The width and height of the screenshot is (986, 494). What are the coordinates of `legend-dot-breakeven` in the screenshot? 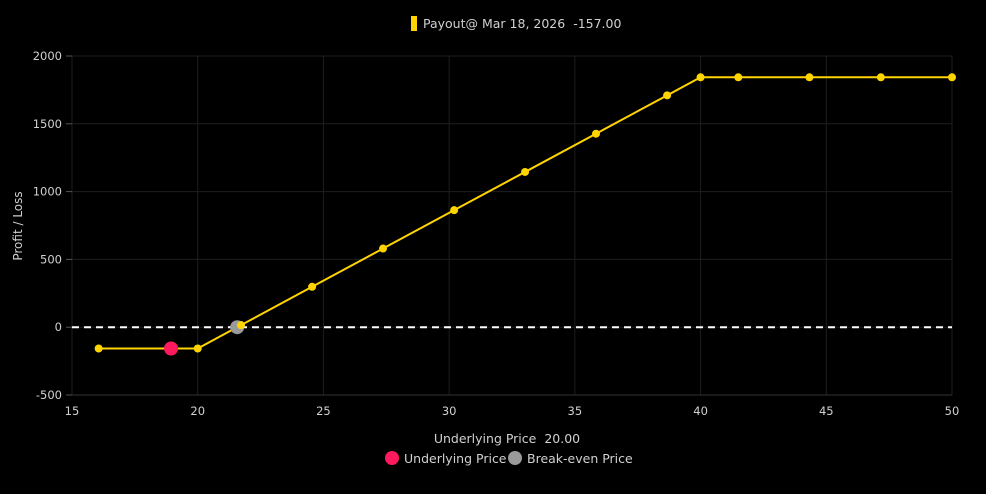 It's located at (515, 458).